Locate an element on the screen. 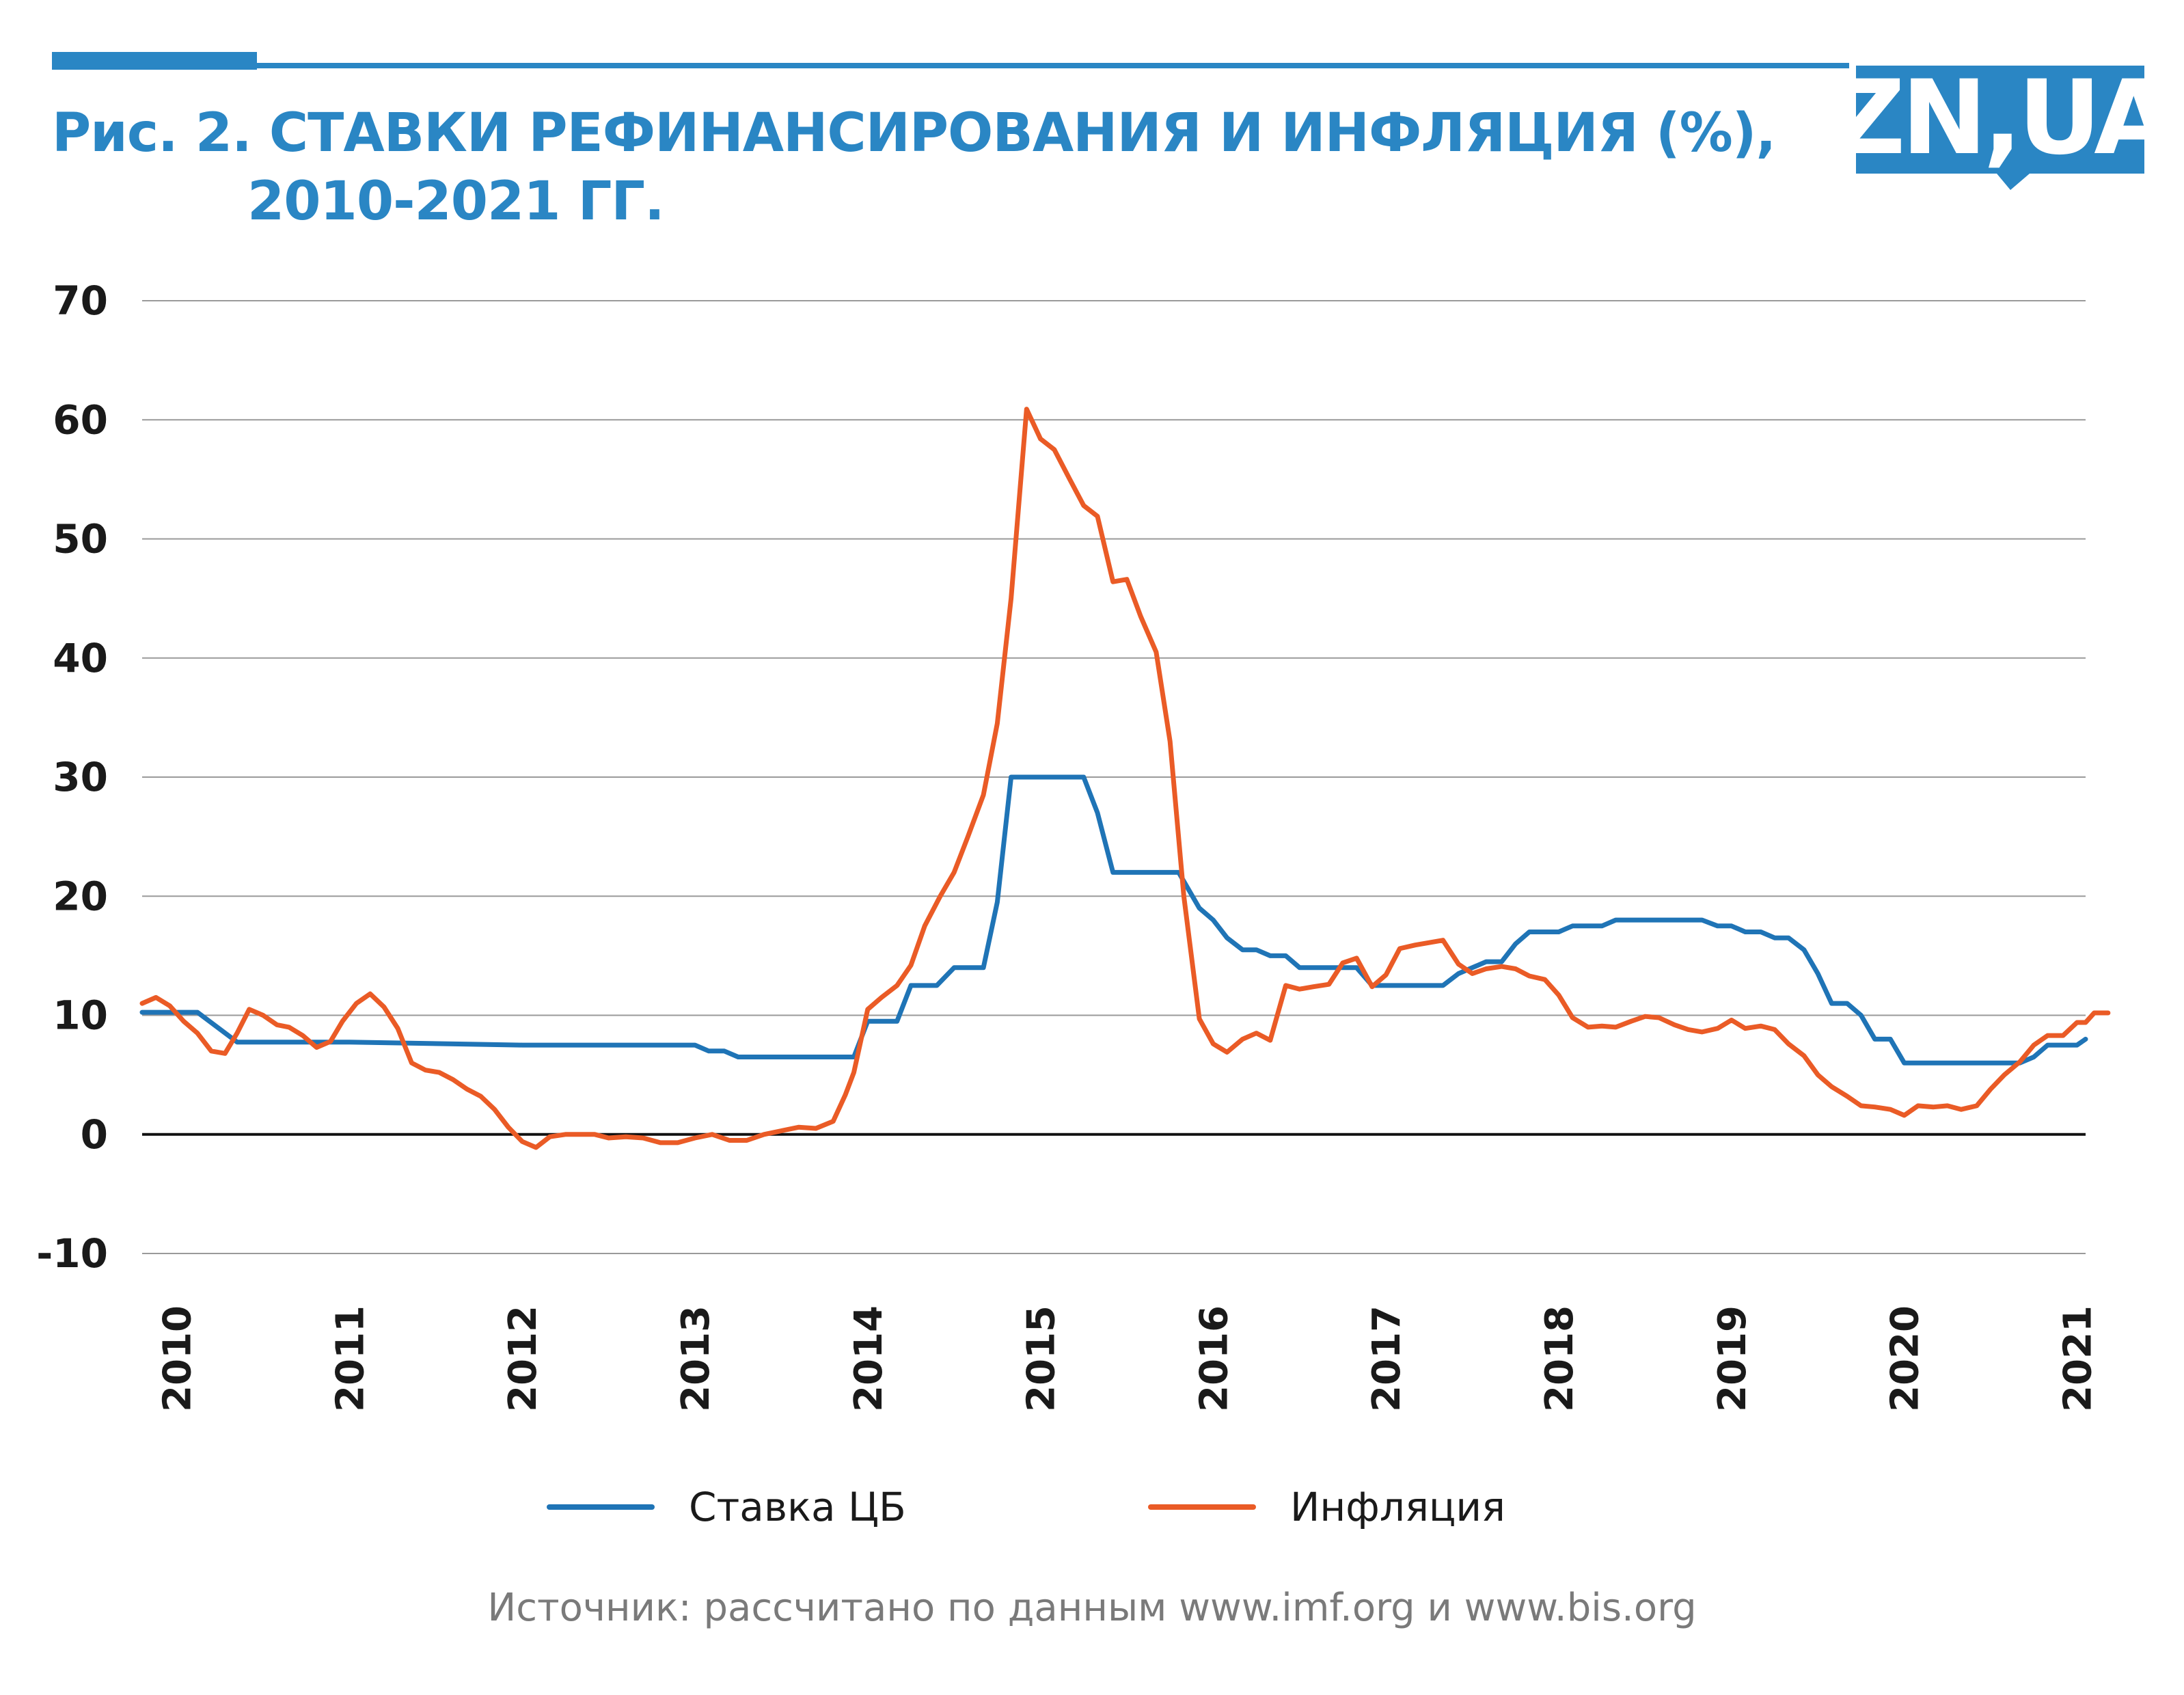 This screenshot has height=1695, width=2184. legend-label-inflation: Инфляция is located at coordinates (1397, 1507).